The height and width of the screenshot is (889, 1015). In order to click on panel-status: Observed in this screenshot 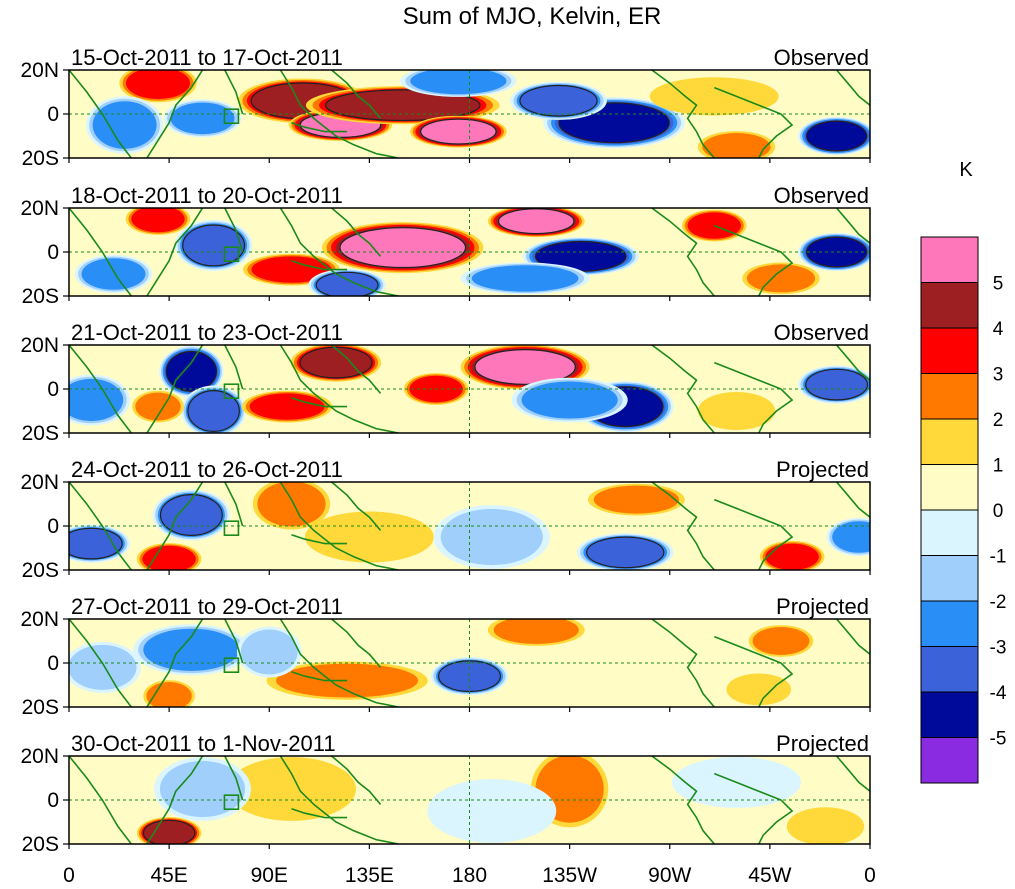, I will do `click(821, 332)`.